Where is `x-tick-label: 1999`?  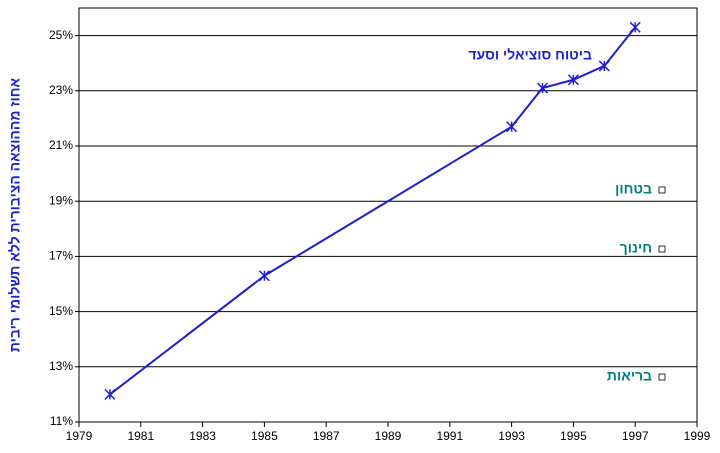
x-tick-label: 1999 is located at coordinates (697, 436).